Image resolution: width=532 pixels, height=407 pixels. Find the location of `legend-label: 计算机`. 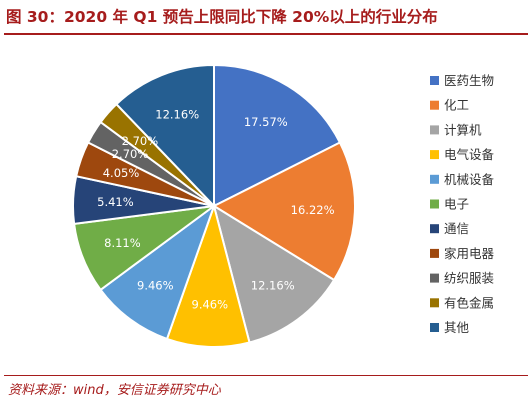

legend-label: 计算机 is located at coordinates (463, 129).